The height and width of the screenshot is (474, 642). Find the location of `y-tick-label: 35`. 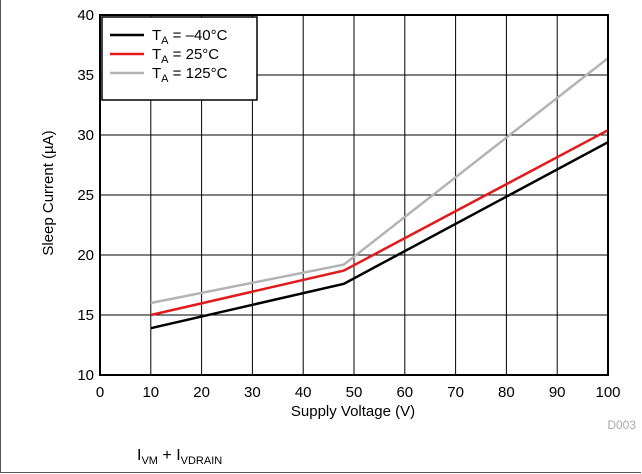

y-tick-label: 35 is located at coordinates (85, 75).